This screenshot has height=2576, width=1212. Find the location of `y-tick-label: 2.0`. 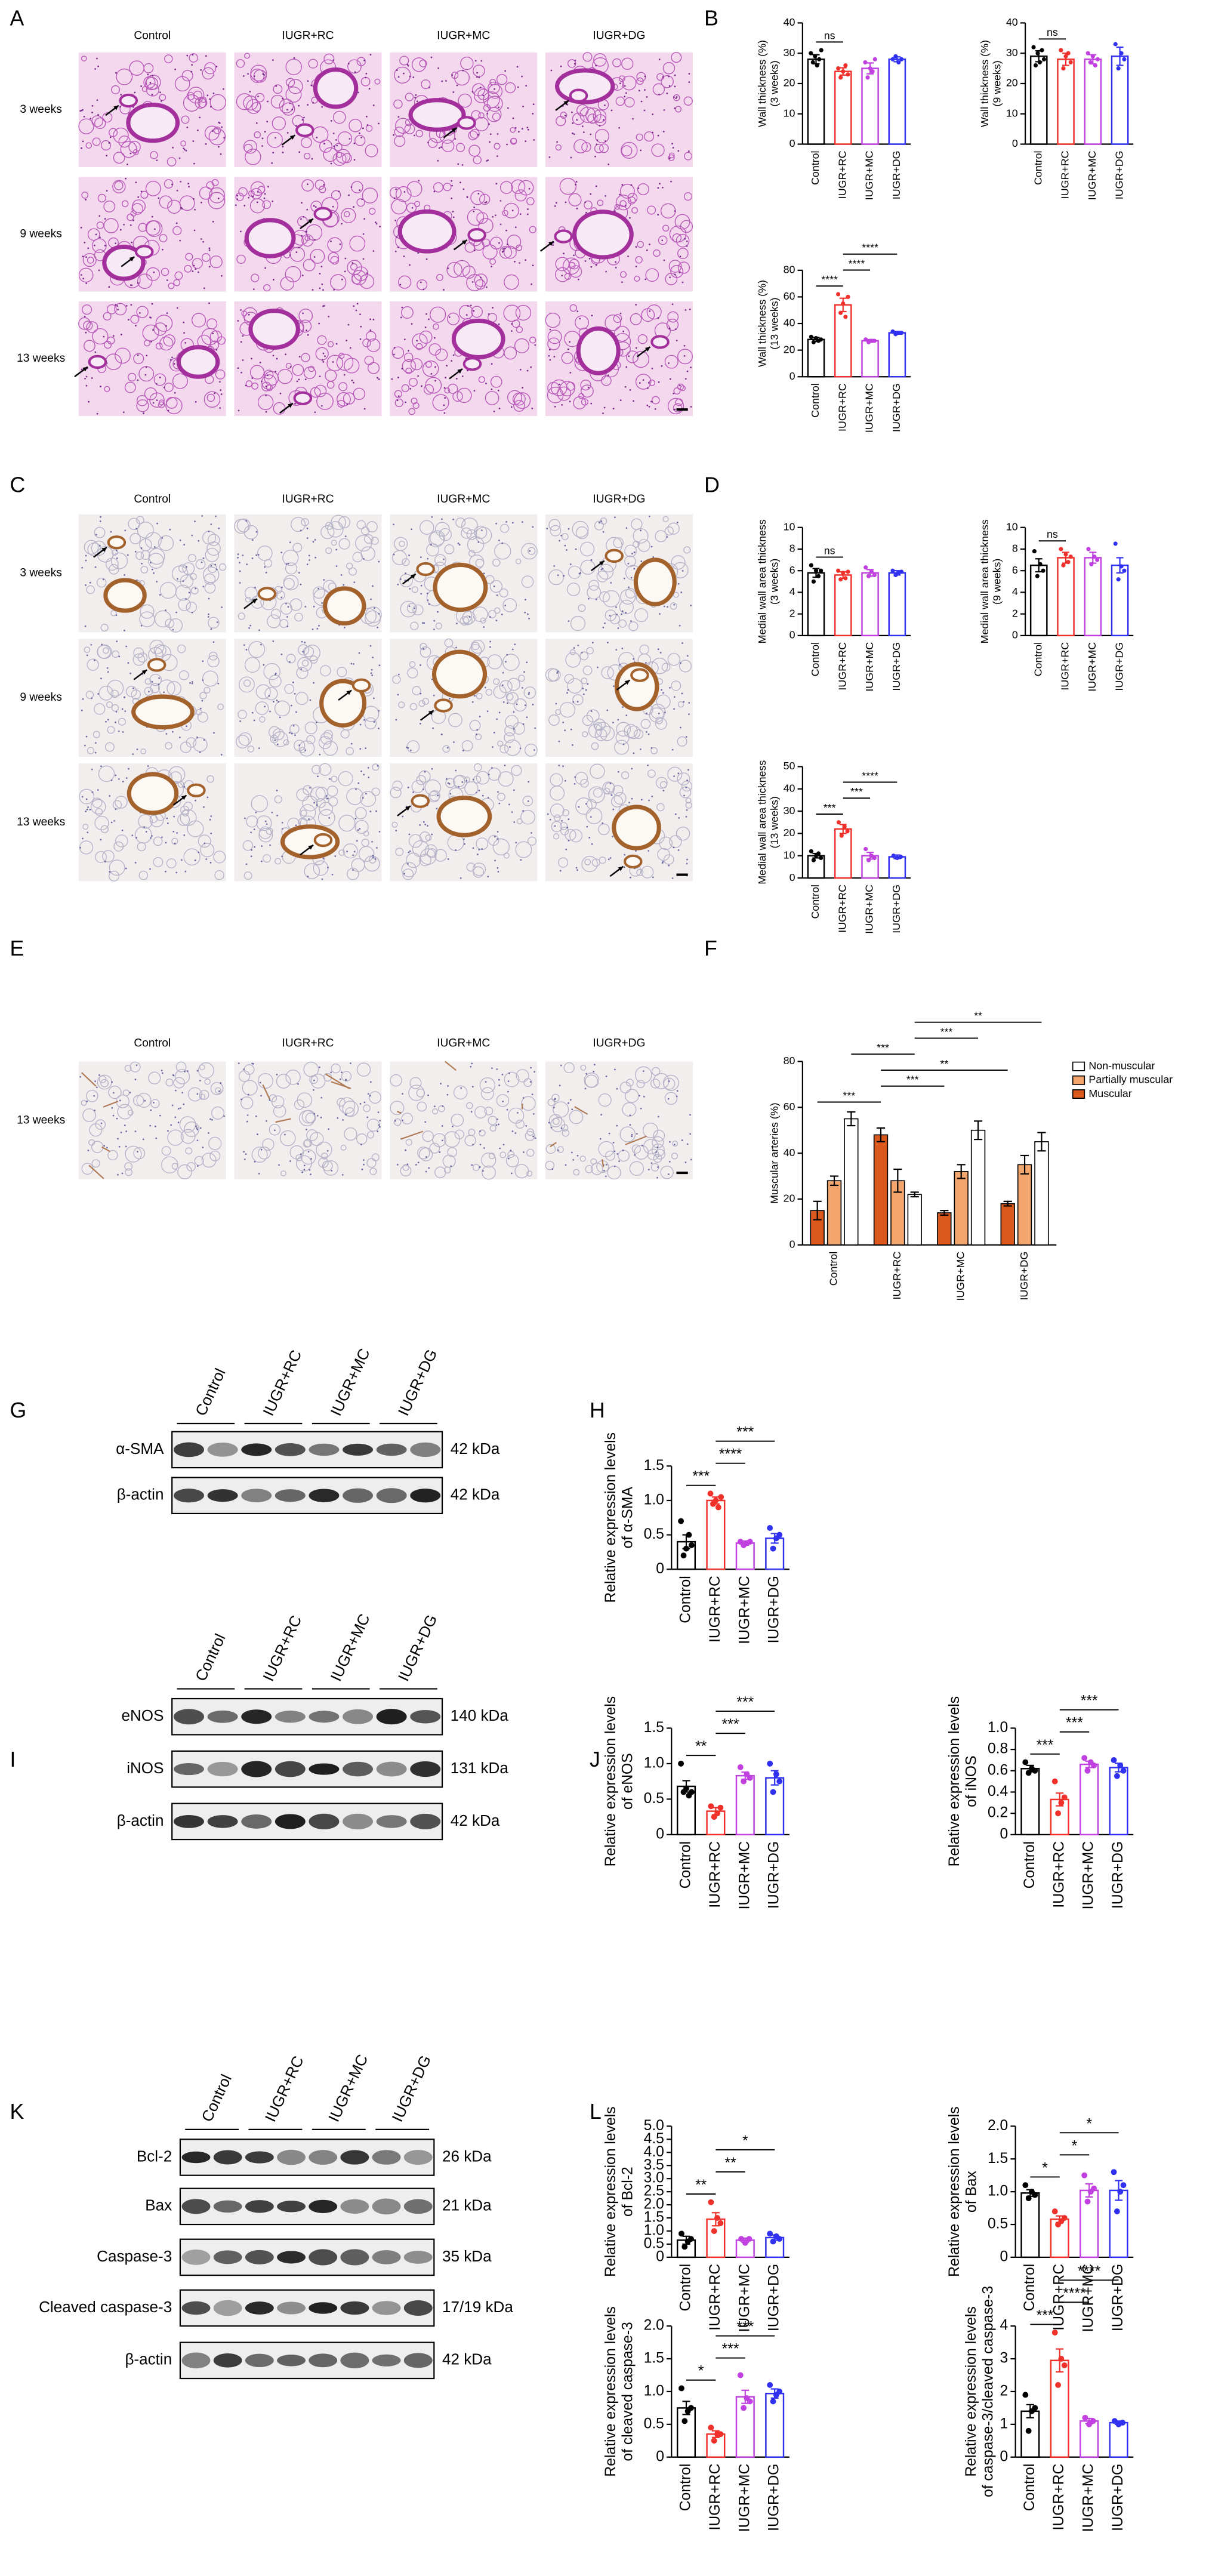

y-tick-label: 2.0 is located at coordinates (998, 2126).